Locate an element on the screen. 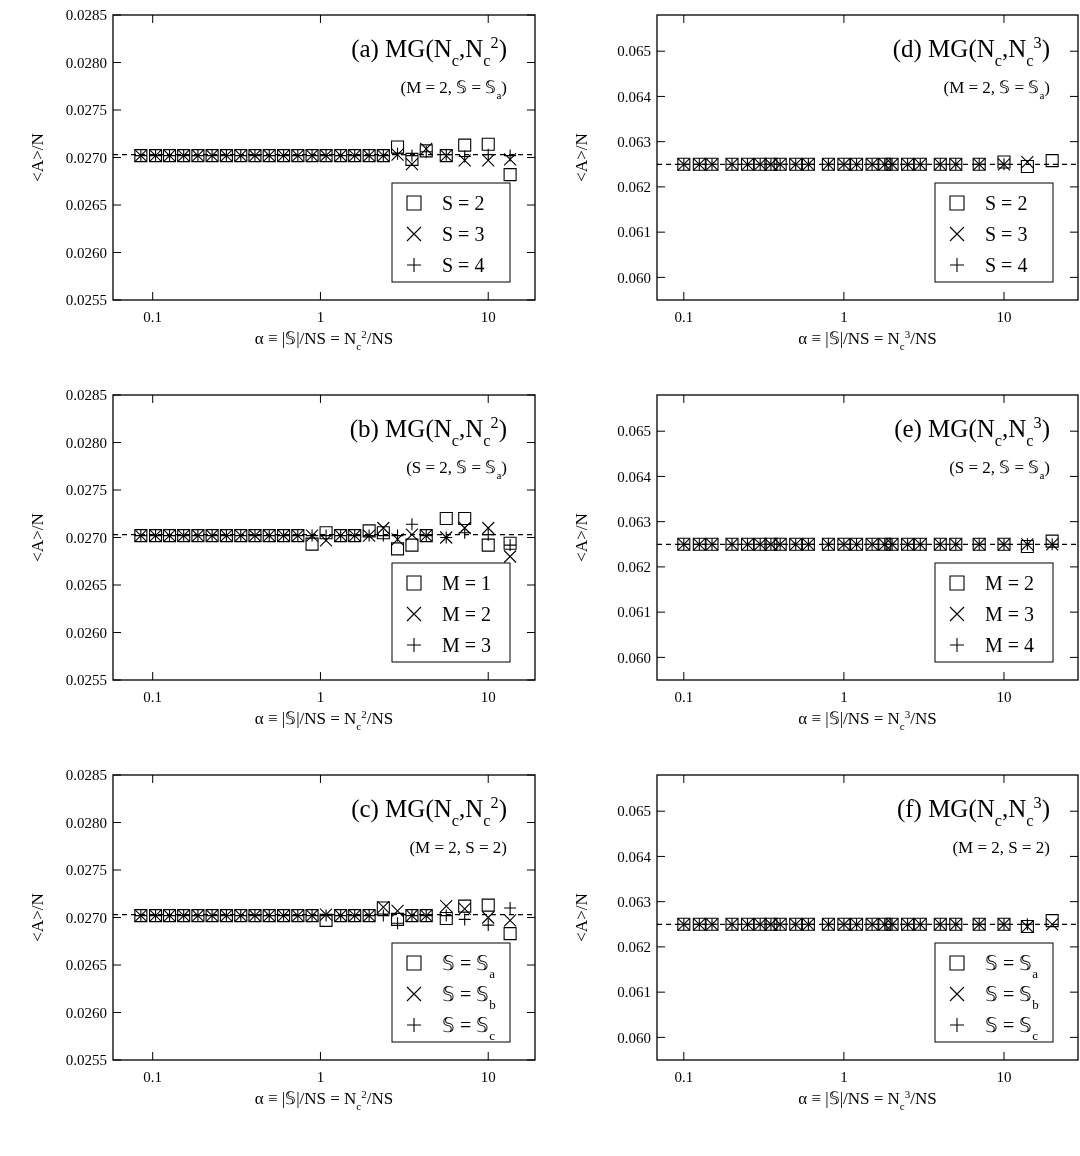 The width and height of the screenshot is (1080, 1156). legend-label: M = 1 is located at coordinates (467, 583).